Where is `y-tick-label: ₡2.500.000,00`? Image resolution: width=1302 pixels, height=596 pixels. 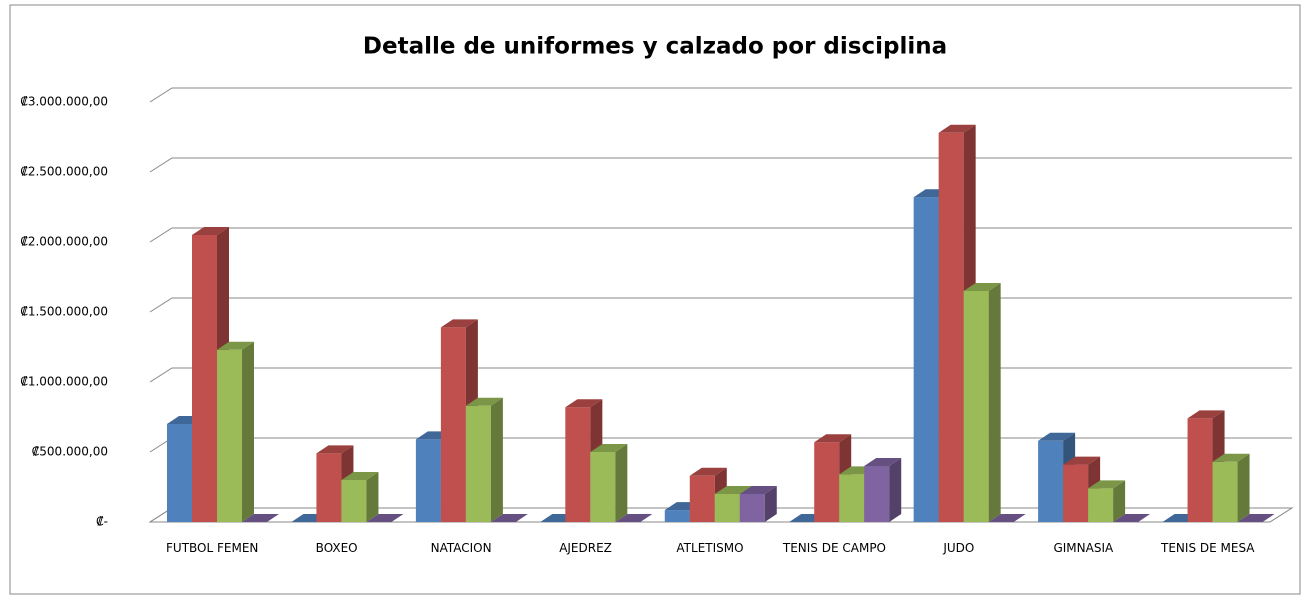
y-tick-label: ₡2.500.000,00 is located at coordinates (64, 172).